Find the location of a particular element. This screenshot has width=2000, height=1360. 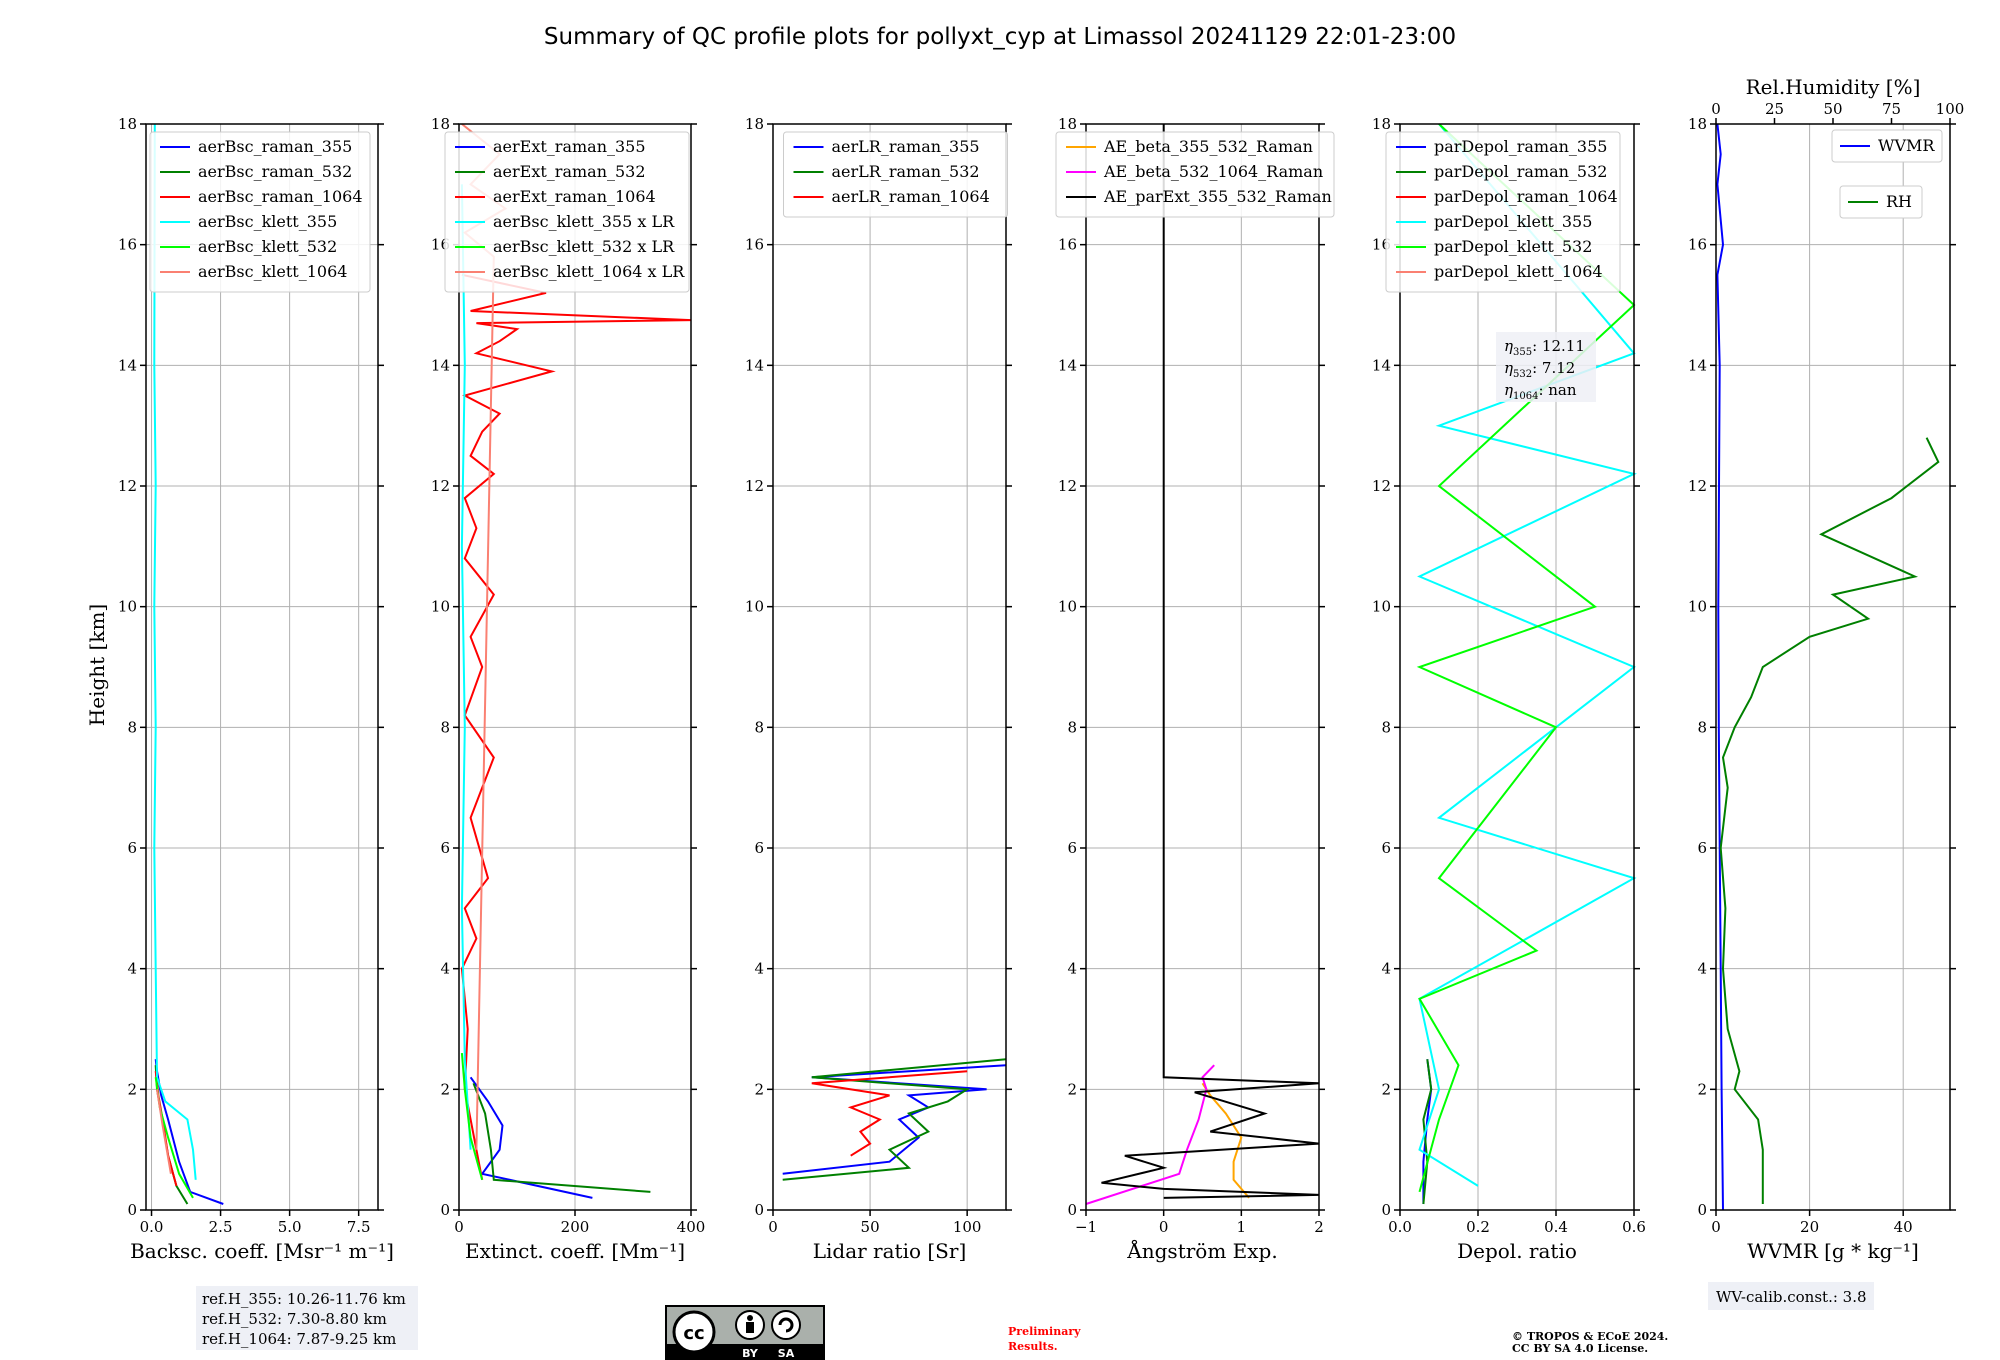

x-axis-label: Backsc. coeff. [Msr⁻¹ m⁻¹] is located at coordinates (262, 1251).